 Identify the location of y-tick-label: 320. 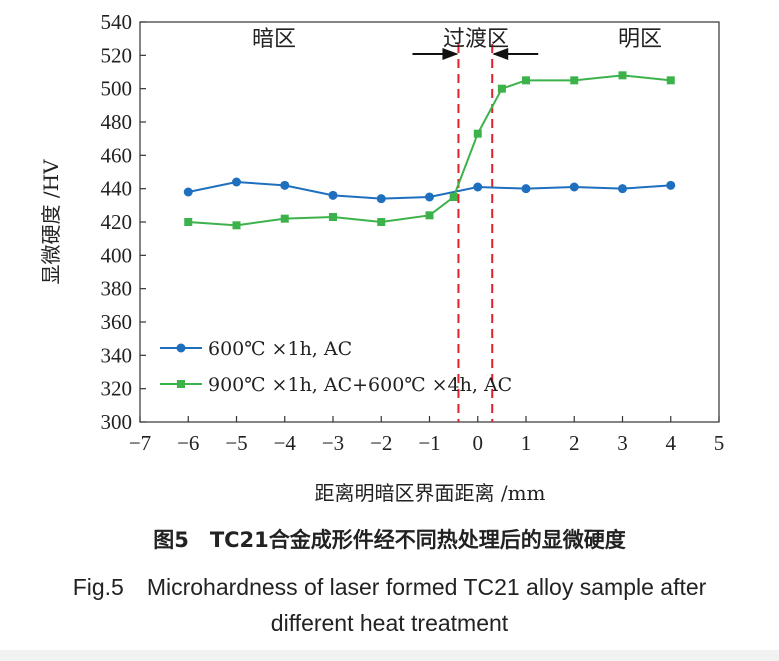
(117, 389).